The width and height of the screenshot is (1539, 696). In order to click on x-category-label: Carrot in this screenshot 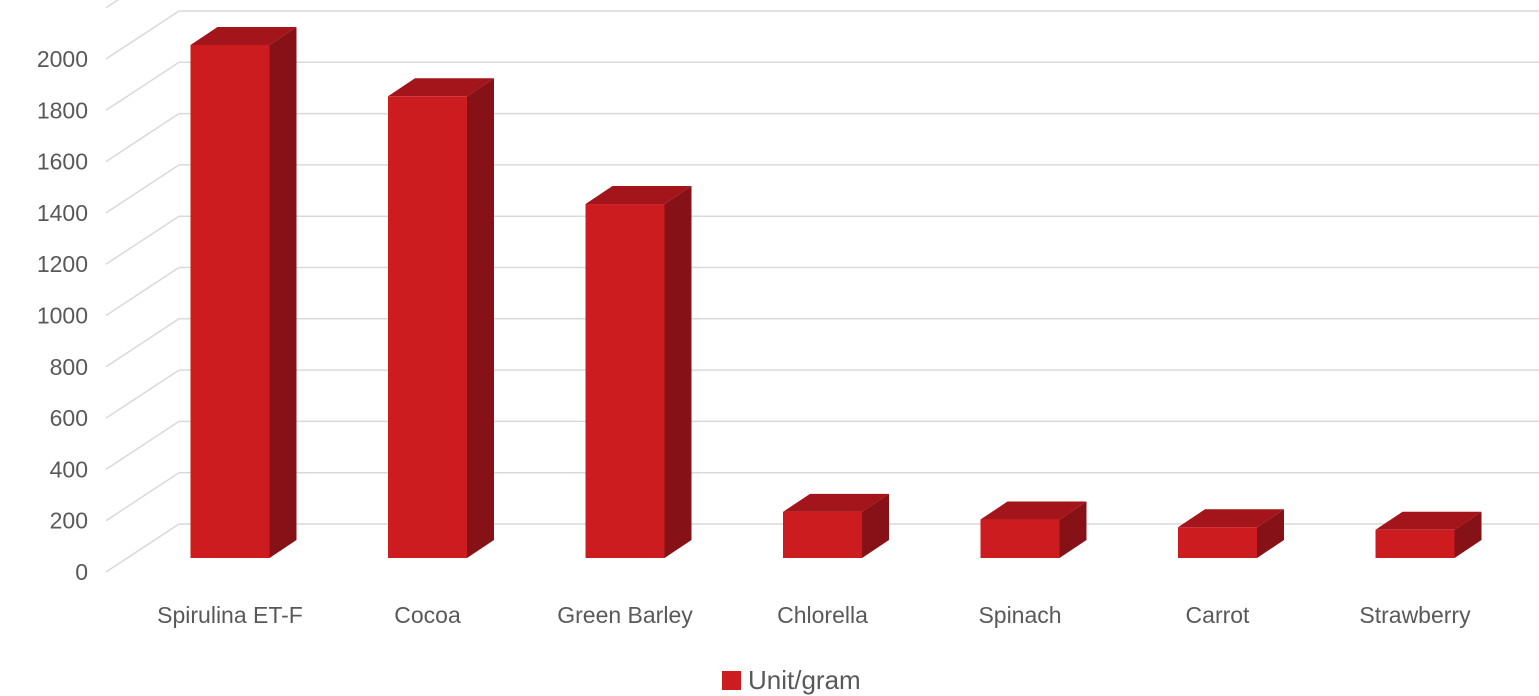, I will do `click(1218, 615)`.